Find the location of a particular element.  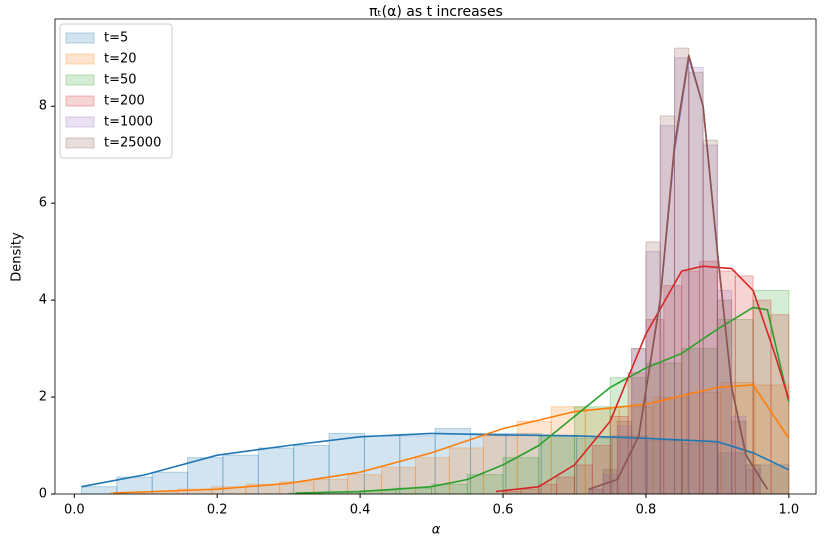

x-tick-label: 0.6 is located at coordinates (503, 510).